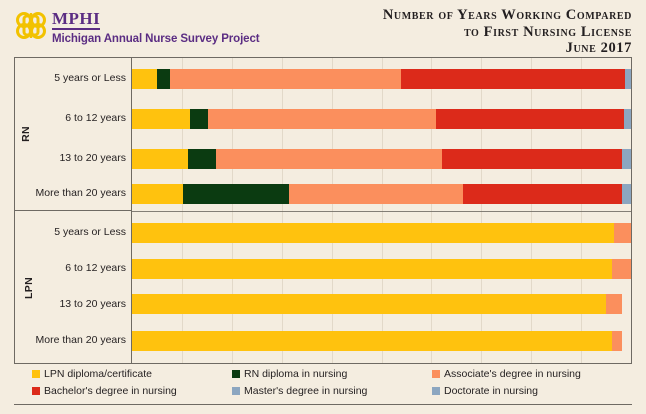 The height and width of the screenshot is (414, 646). I want to click on page-title-line-3: June 2017, so click(598, 48).